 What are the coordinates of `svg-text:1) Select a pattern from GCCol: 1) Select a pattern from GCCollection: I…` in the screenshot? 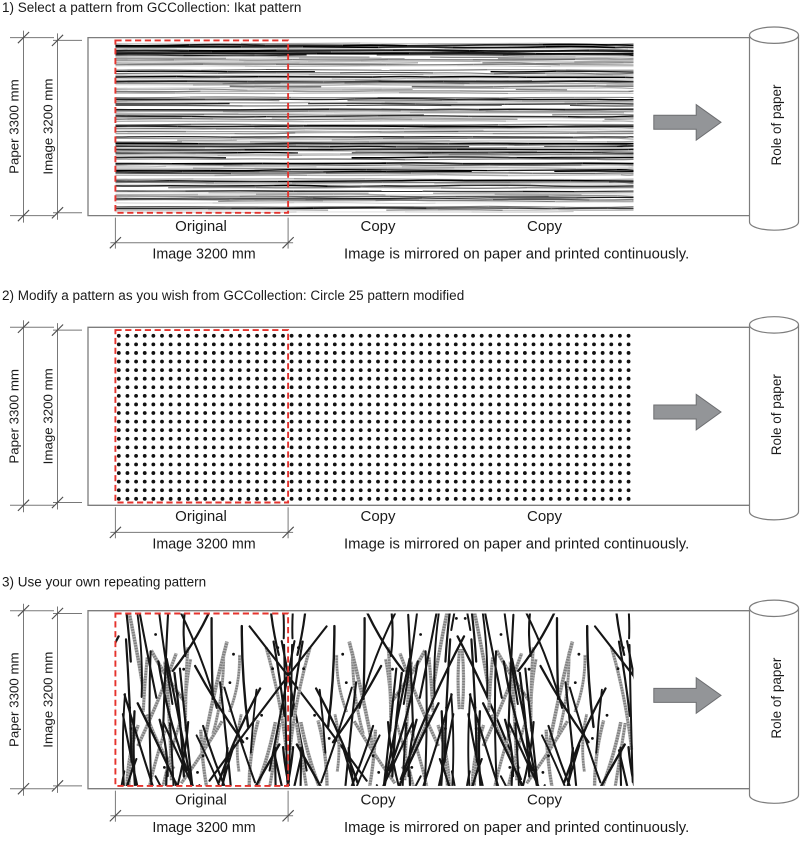 It's located at (151, 7).